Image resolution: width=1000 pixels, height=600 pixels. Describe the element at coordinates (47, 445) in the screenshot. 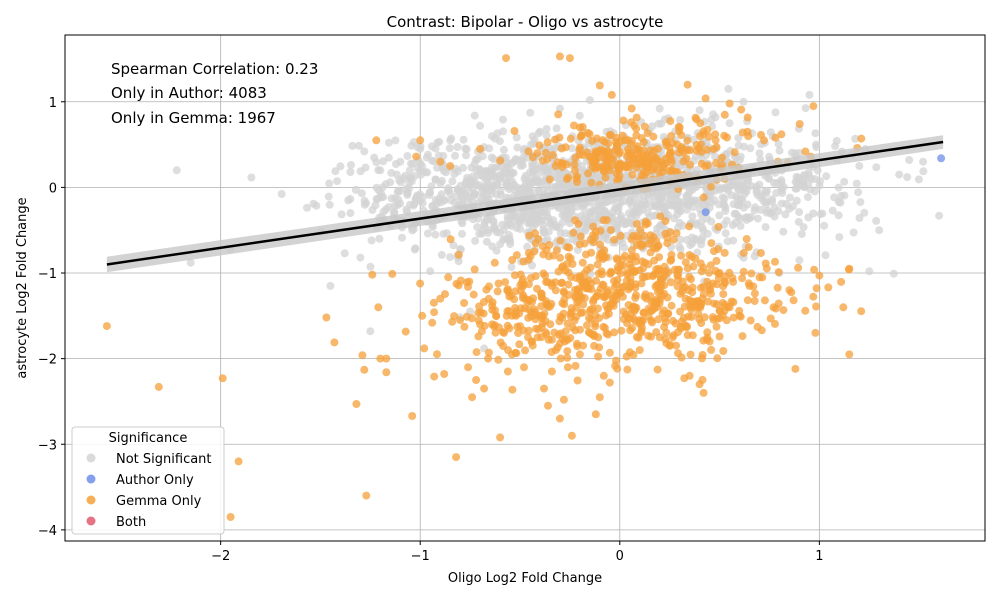

I see `y-tick-label: −3` at that location.